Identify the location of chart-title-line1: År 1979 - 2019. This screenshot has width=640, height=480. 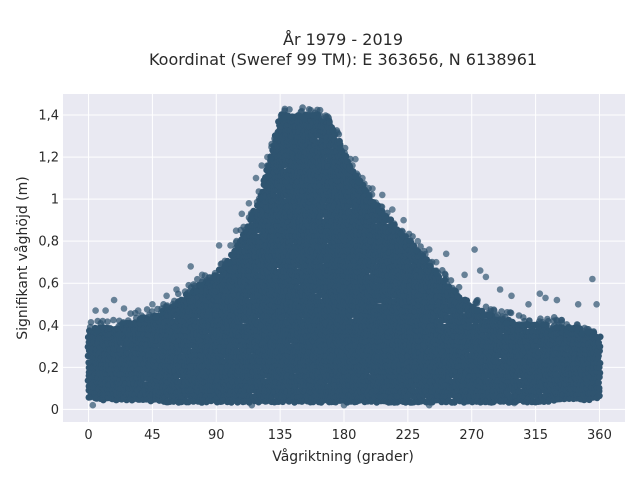
(343, 39).